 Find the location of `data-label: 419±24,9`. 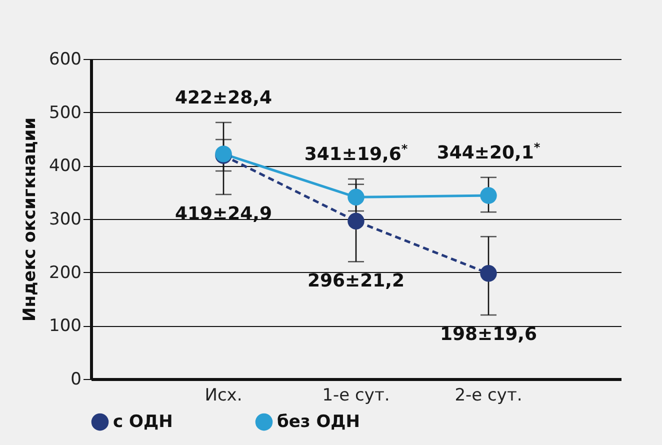

data-label: 419±24,9 is located at coordinates (223, 213).